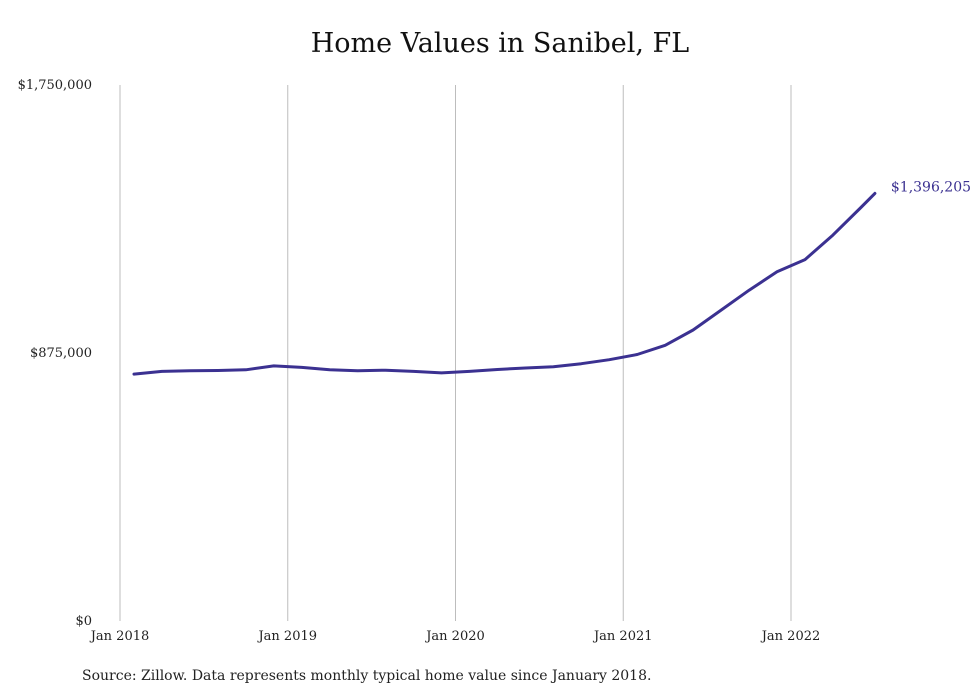 The height and width of the screenshot is (699, 980). Describe the element at coordinates (286, 636) in the screenshot. I see `x-tick-label: Jan 2019` at that location.